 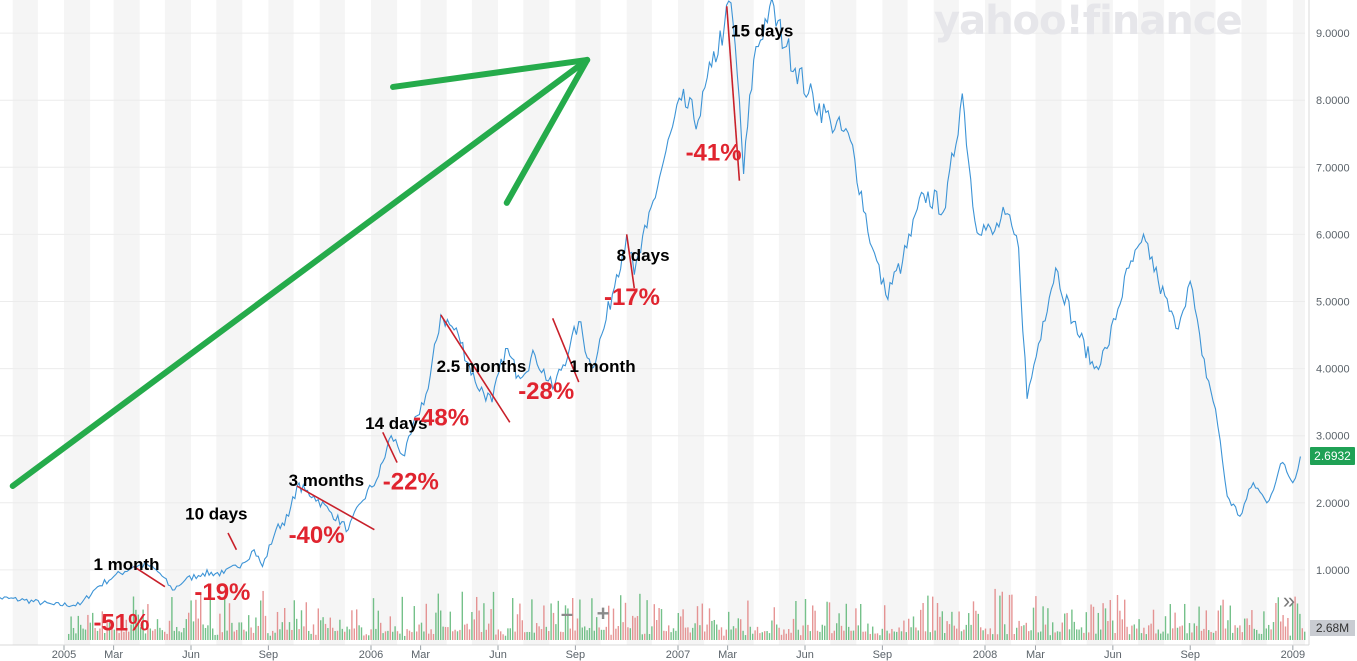 What do you see at coordinates (149, 576) in the screenshot?
I see `drawdown-line` at bounding box center [149, 576].